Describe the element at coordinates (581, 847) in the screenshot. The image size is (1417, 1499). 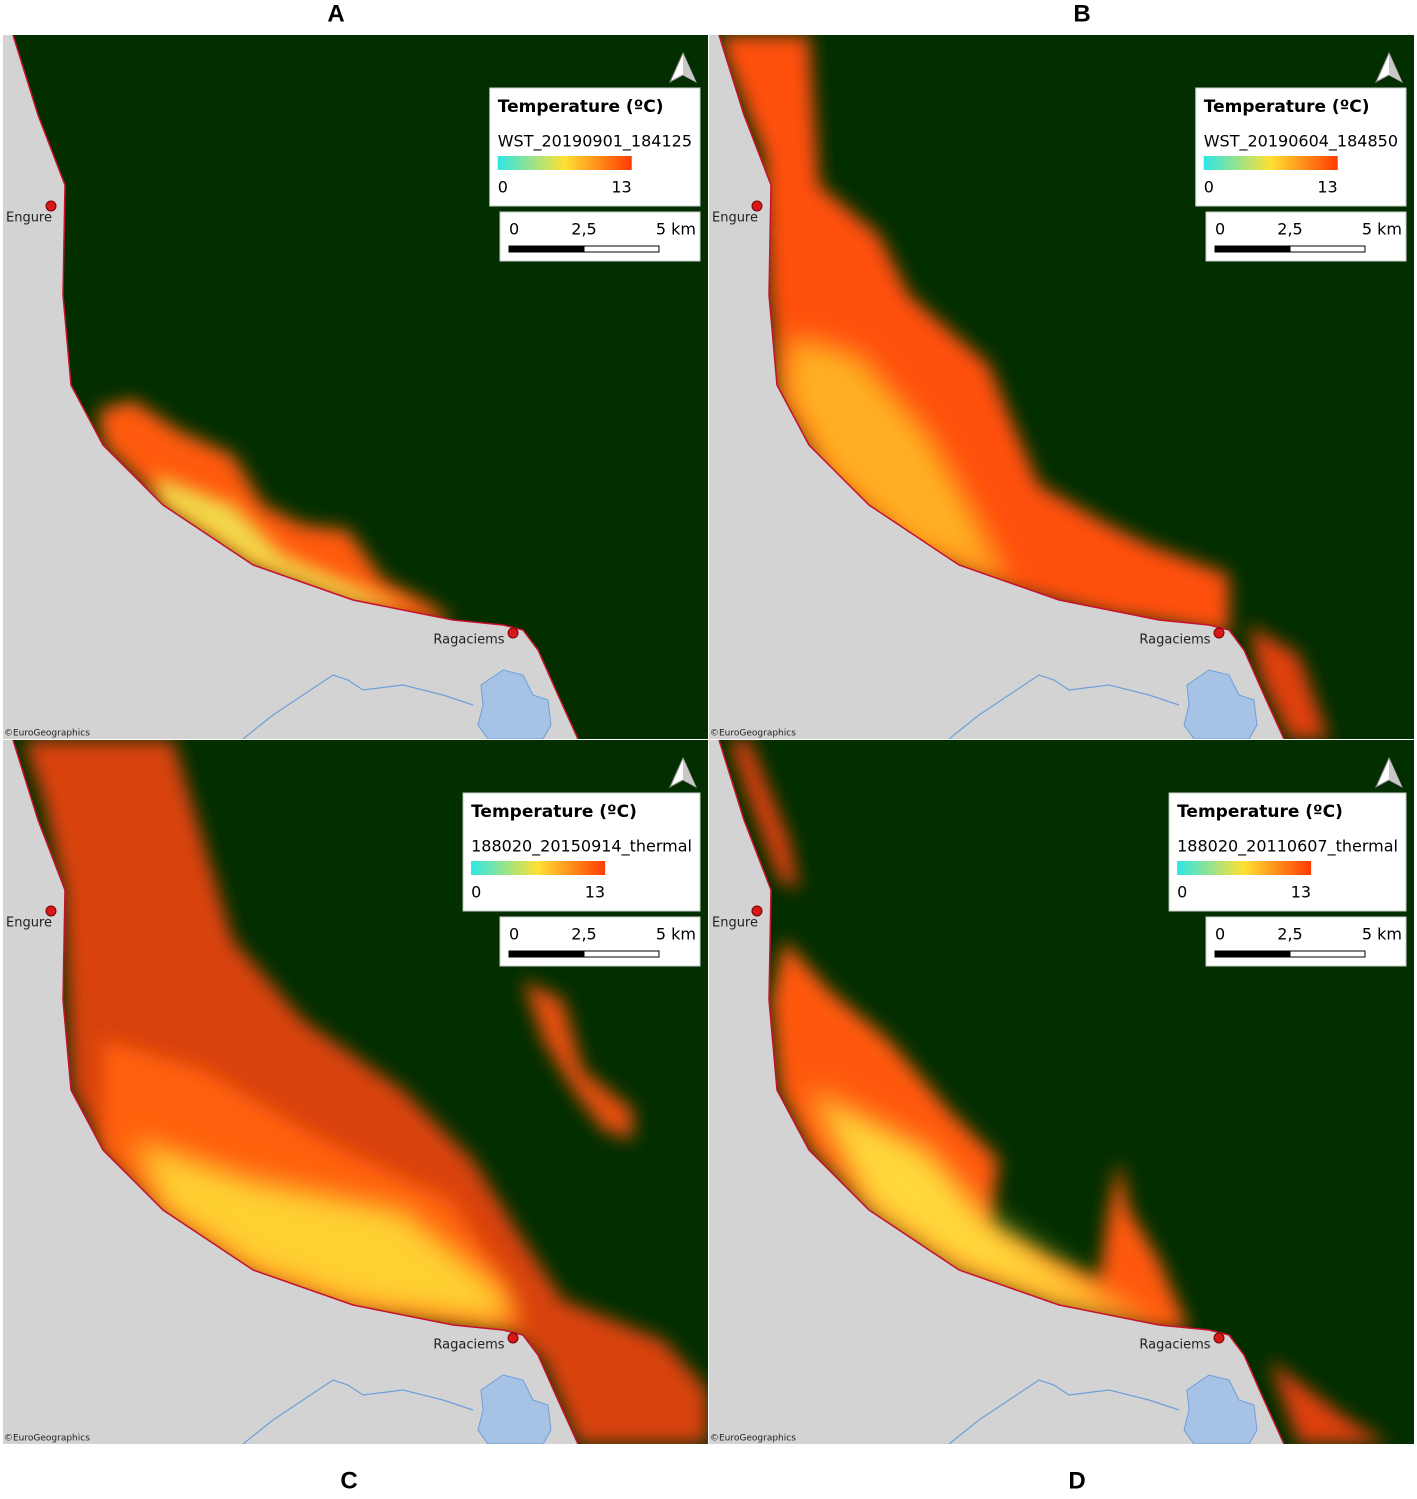
I see `legend-layer: 188020_20150914_thermal` at that location.